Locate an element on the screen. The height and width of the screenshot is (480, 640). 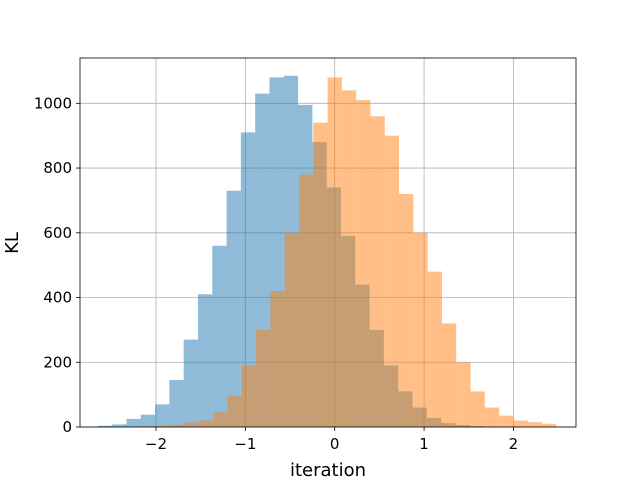
y-tick-label: 1000 is located at coordinates (53, 103).